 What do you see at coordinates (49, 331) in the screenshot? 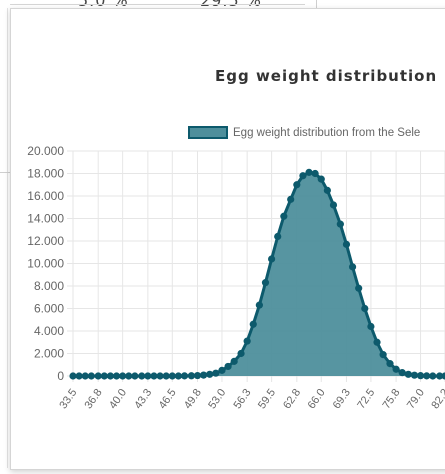
I see `y-tick-label: 4.000` at bounding box center [49, 331].